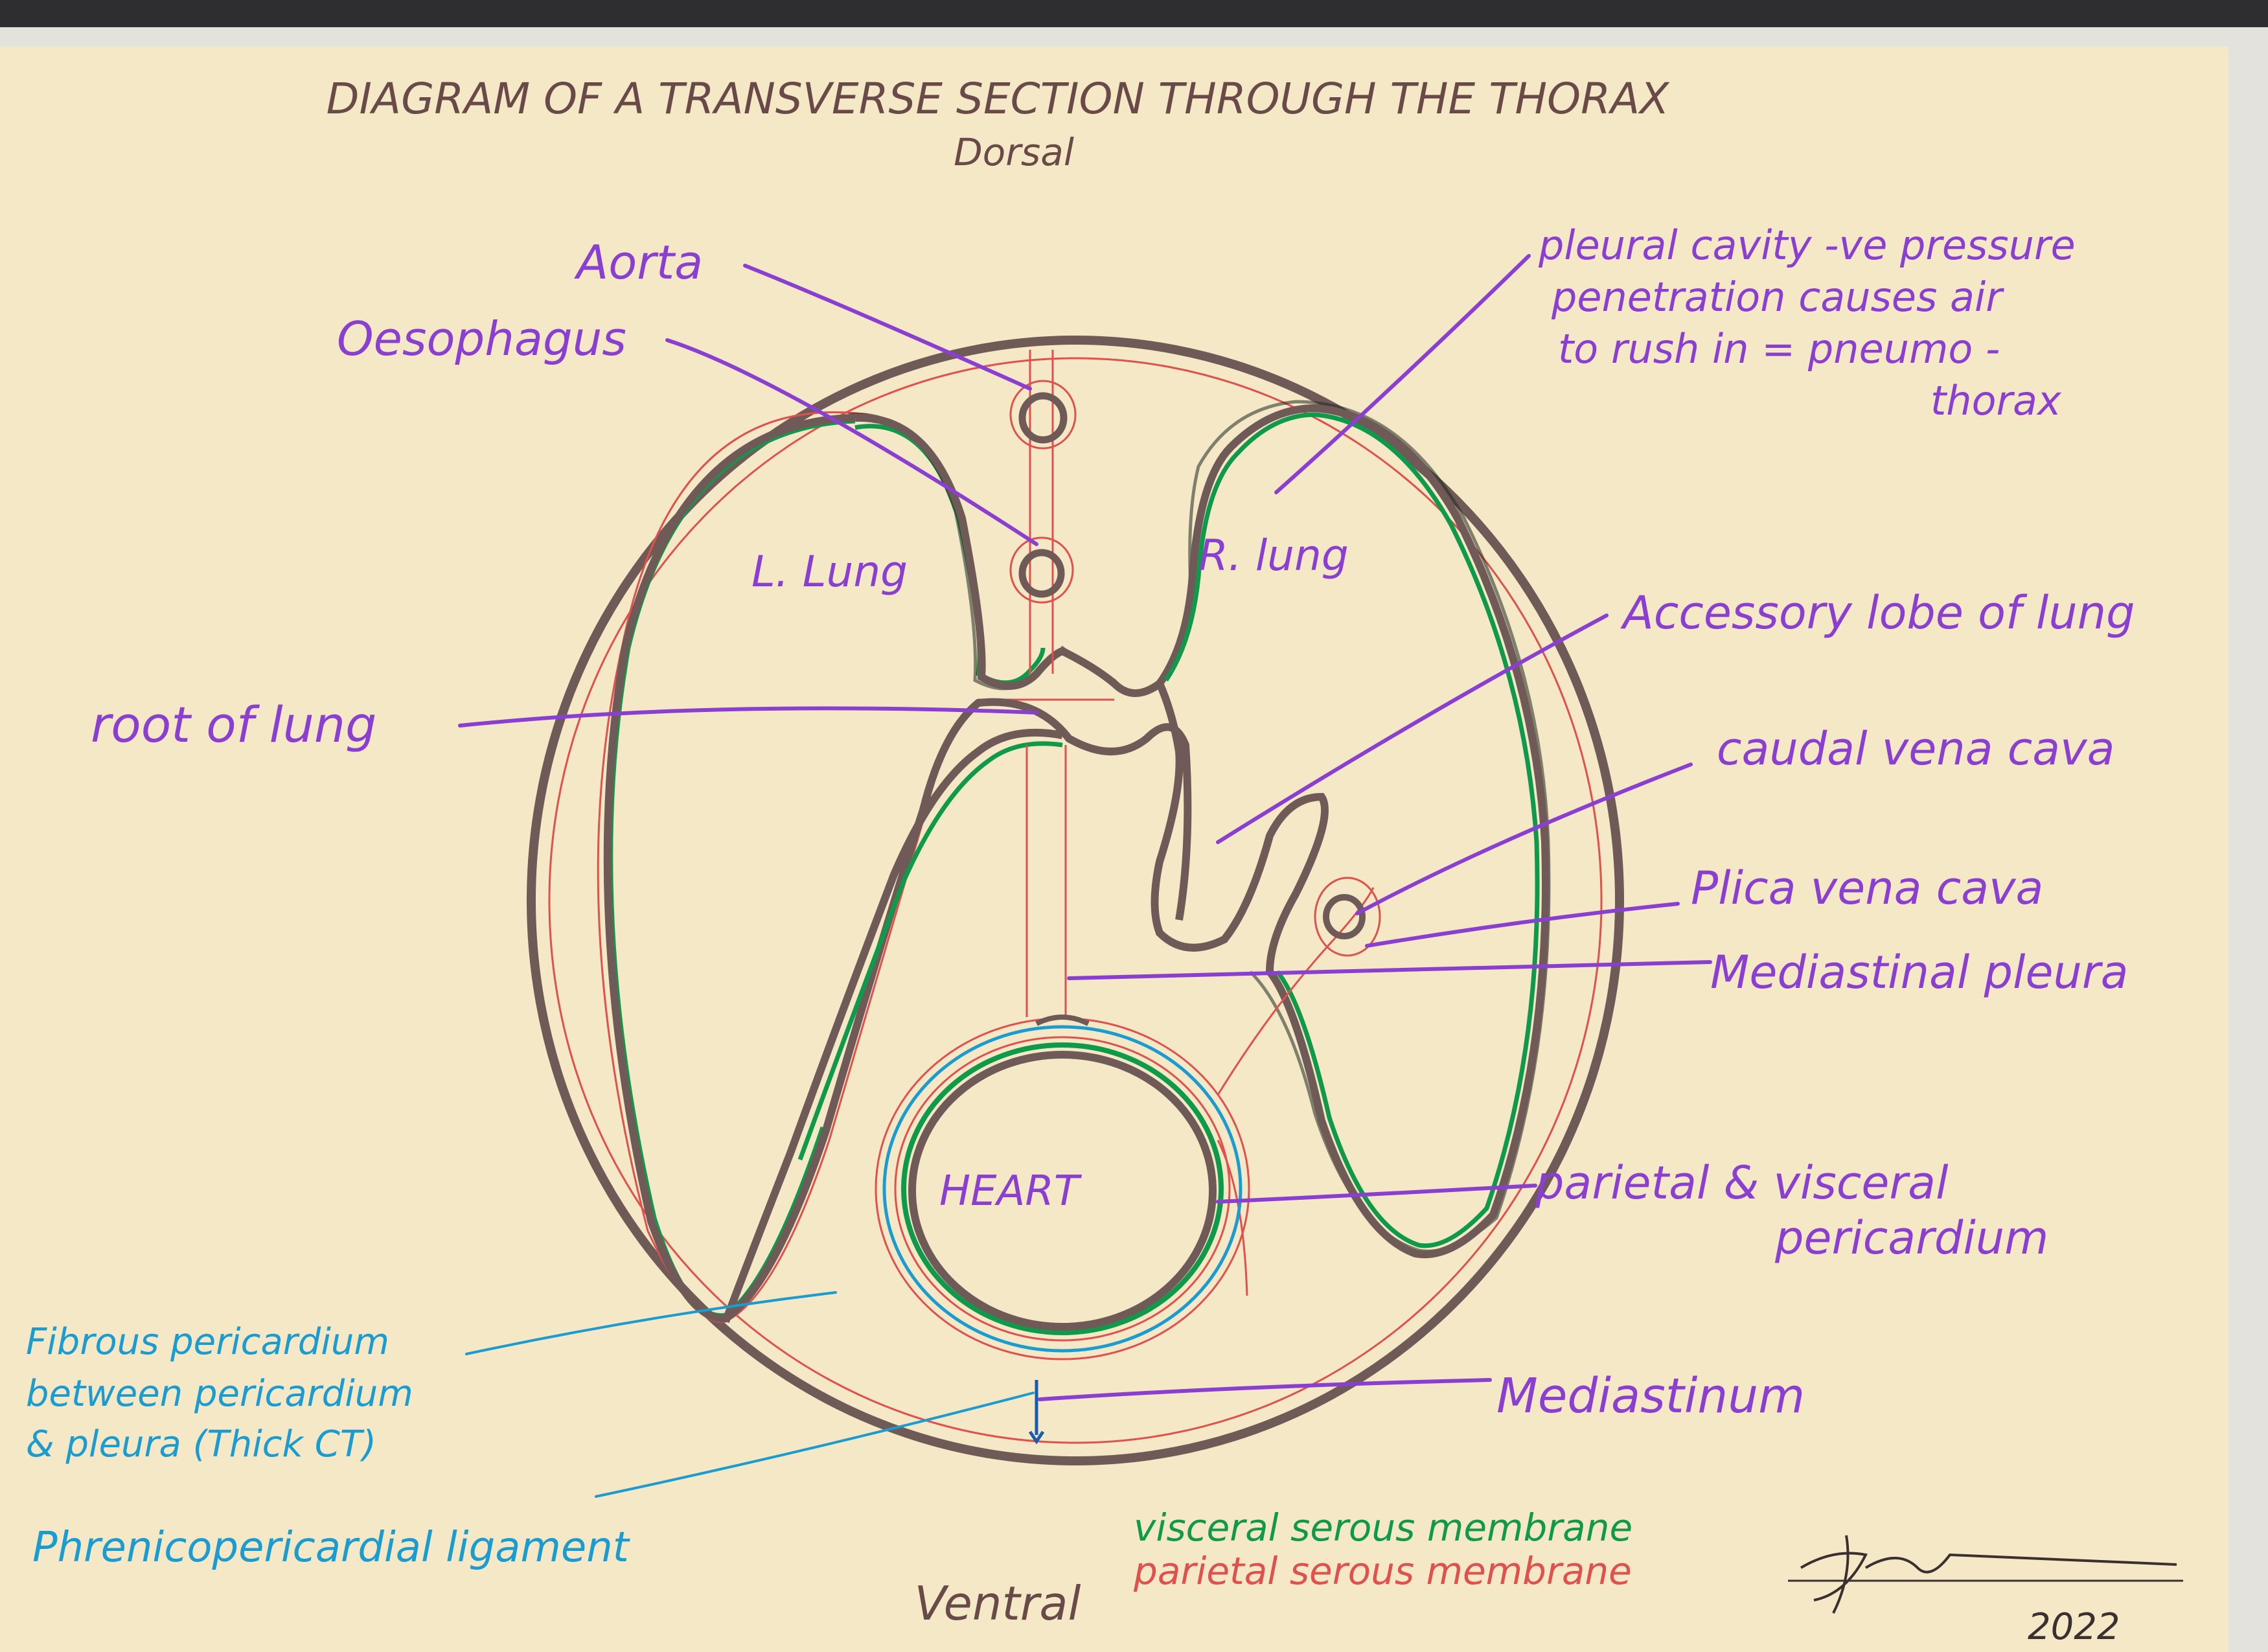  I want to click on label-mediastinal-pleura: Mediastinal pleura, so click(1919, 972).